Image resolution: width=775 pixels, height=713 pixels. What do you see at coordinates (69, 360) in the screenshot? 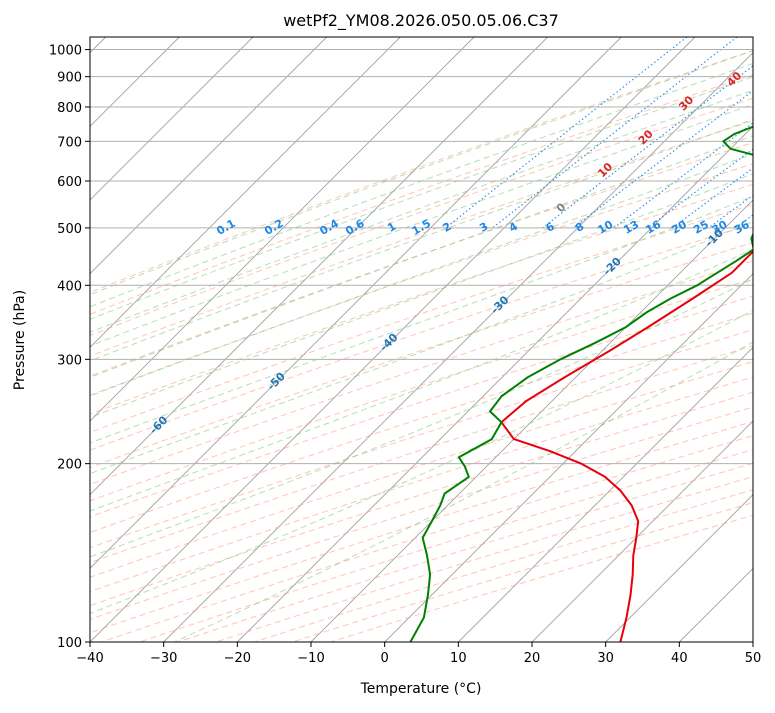
I see `y-tick-label: 300` at bounding box center [69, 360].